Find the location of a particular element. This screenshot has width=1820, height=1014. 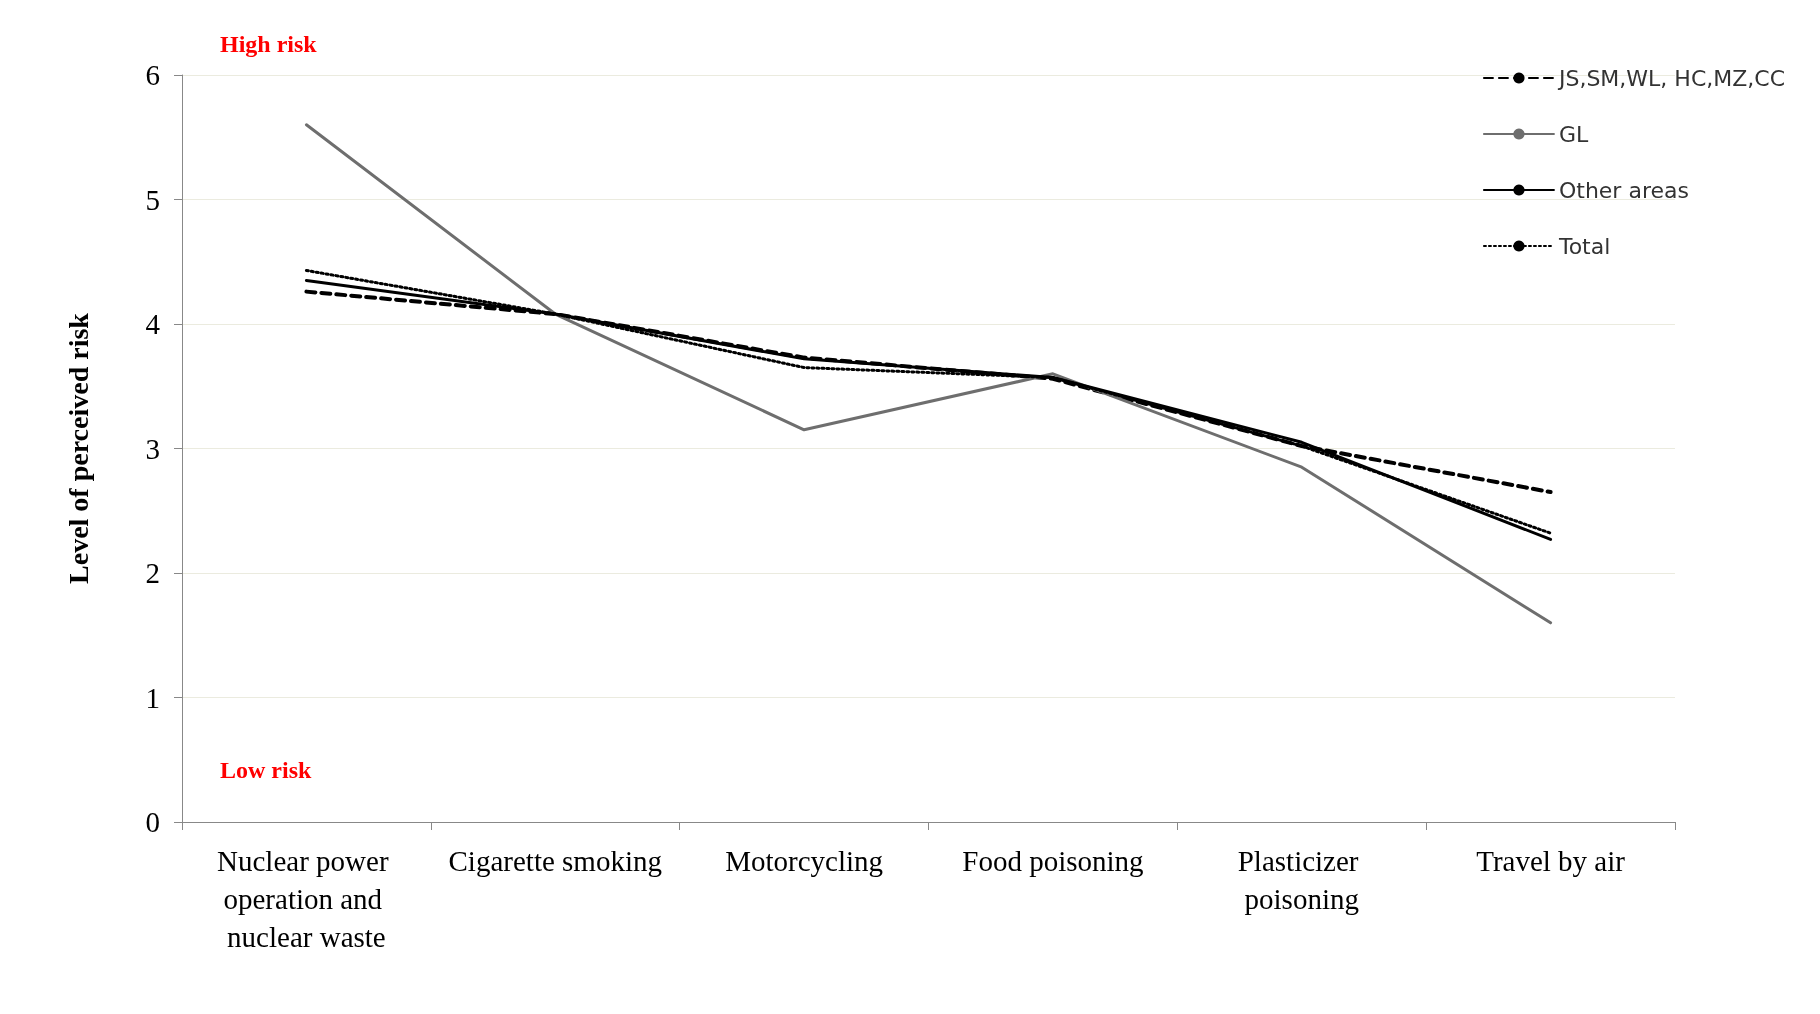

legend-label: Other areas is located at coordinates (1623, 190).